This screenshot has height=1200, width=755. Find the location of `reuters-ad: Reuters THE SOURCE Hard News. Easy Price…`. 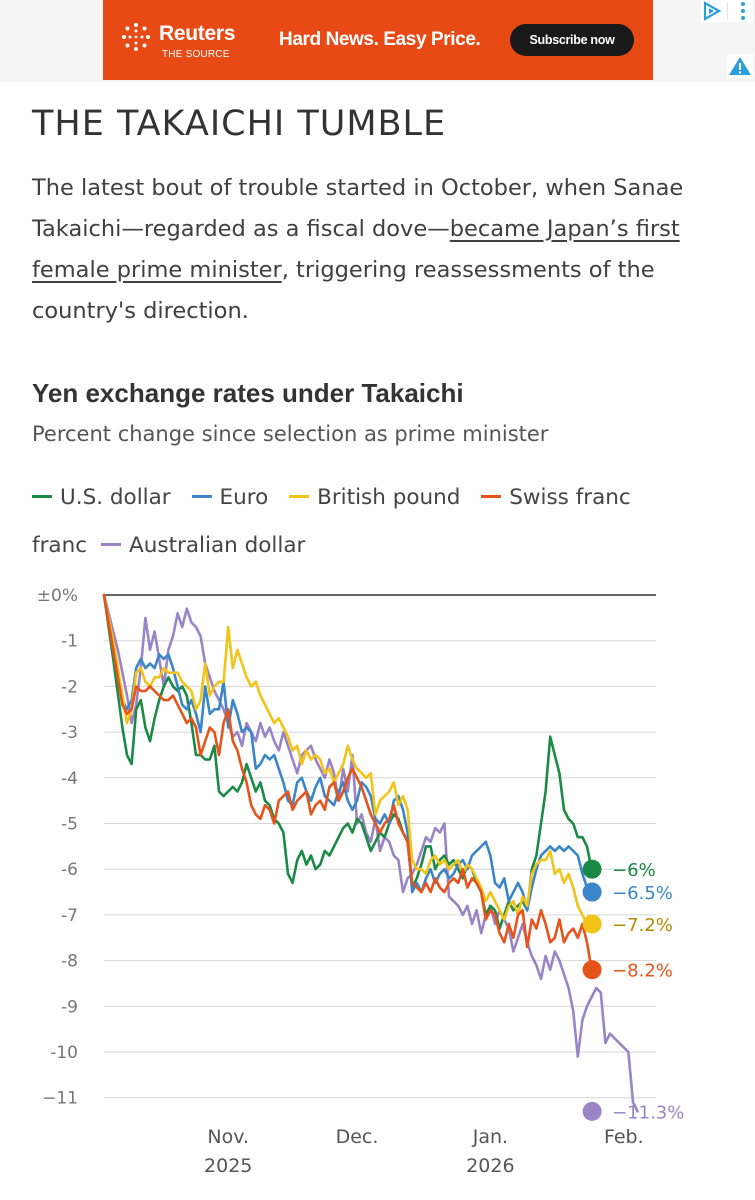

reuters-ad: Reuters THE SOURCE Hard News. Easy Price… is located at coordinates (428, 40).